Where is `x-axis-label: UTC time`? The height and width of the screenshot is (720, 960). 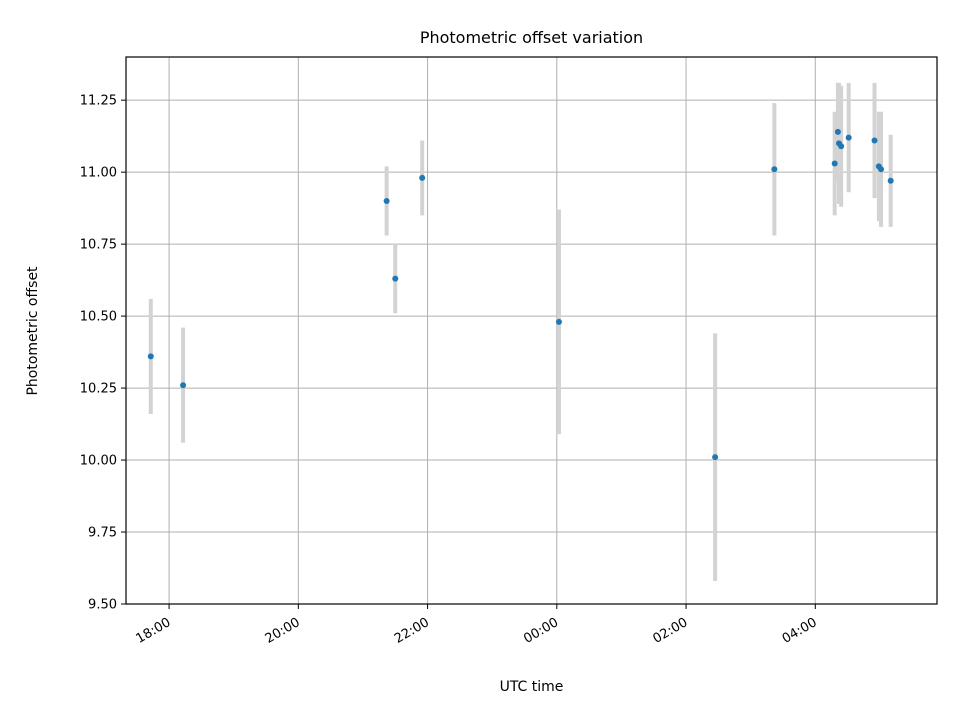
x-axis-label: UTC time is located at coordinates (532, 687).